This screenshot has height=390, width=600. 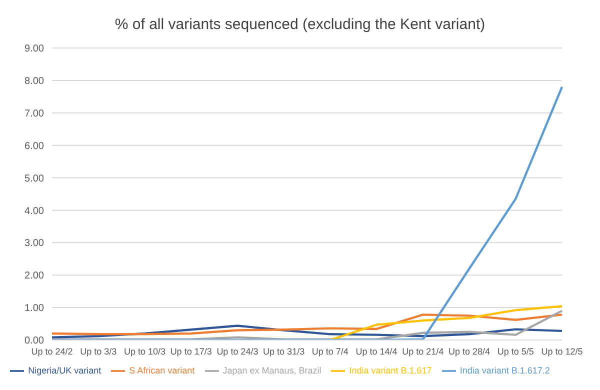 What do you see at coordinates (98, 351) in the screenshot?
I see `x-tick-label: Up to 3/3` at bounding box center [98, 351].